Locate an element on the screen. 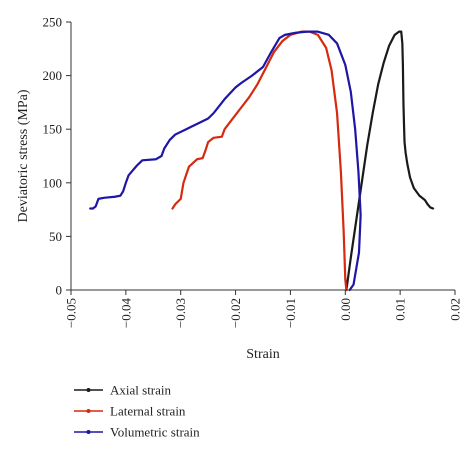  y-tick-label: 250 is located at coordinates (53, 22).